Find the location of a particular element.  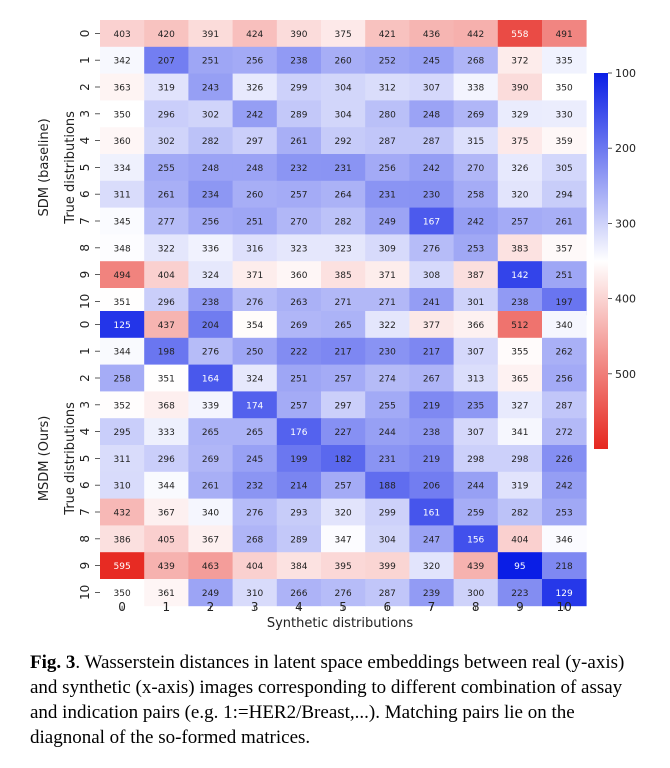

cell-value-label: 268 is located at coordinates (475, 62).